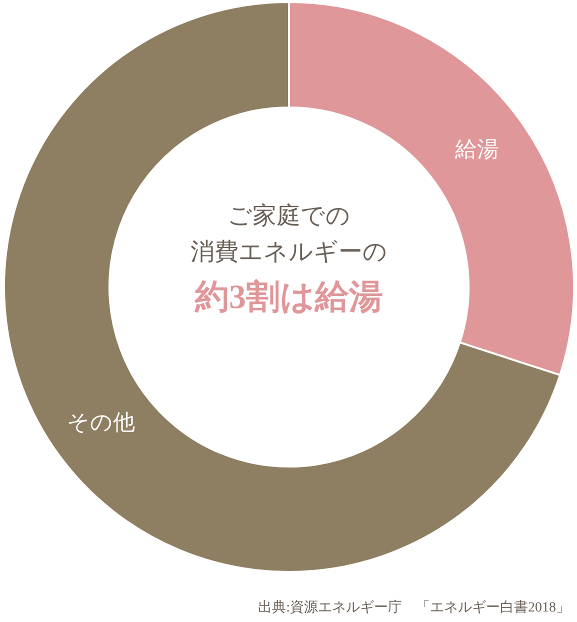 This screenshot has width=577, height=622. I want to click on text: 約3割は給湯, so click(288, 297).